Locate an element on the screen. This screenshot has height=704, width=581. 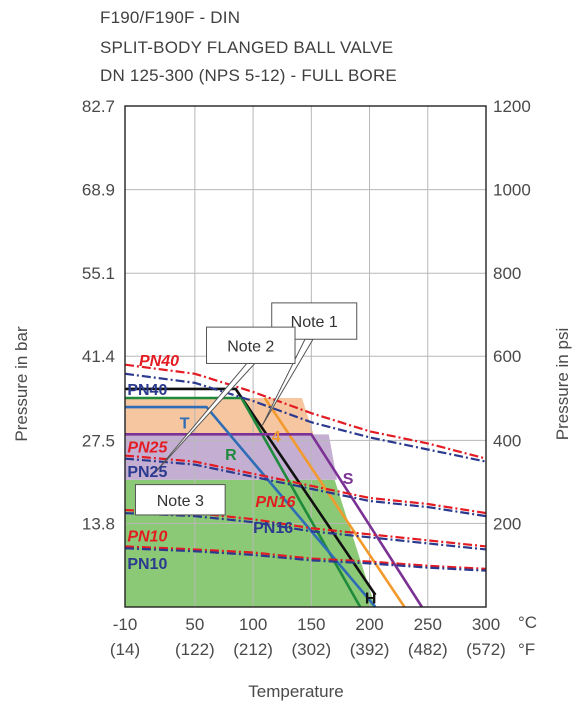
x-tick-label-fahrenheit: (122) is located at coordinates (195, 649).